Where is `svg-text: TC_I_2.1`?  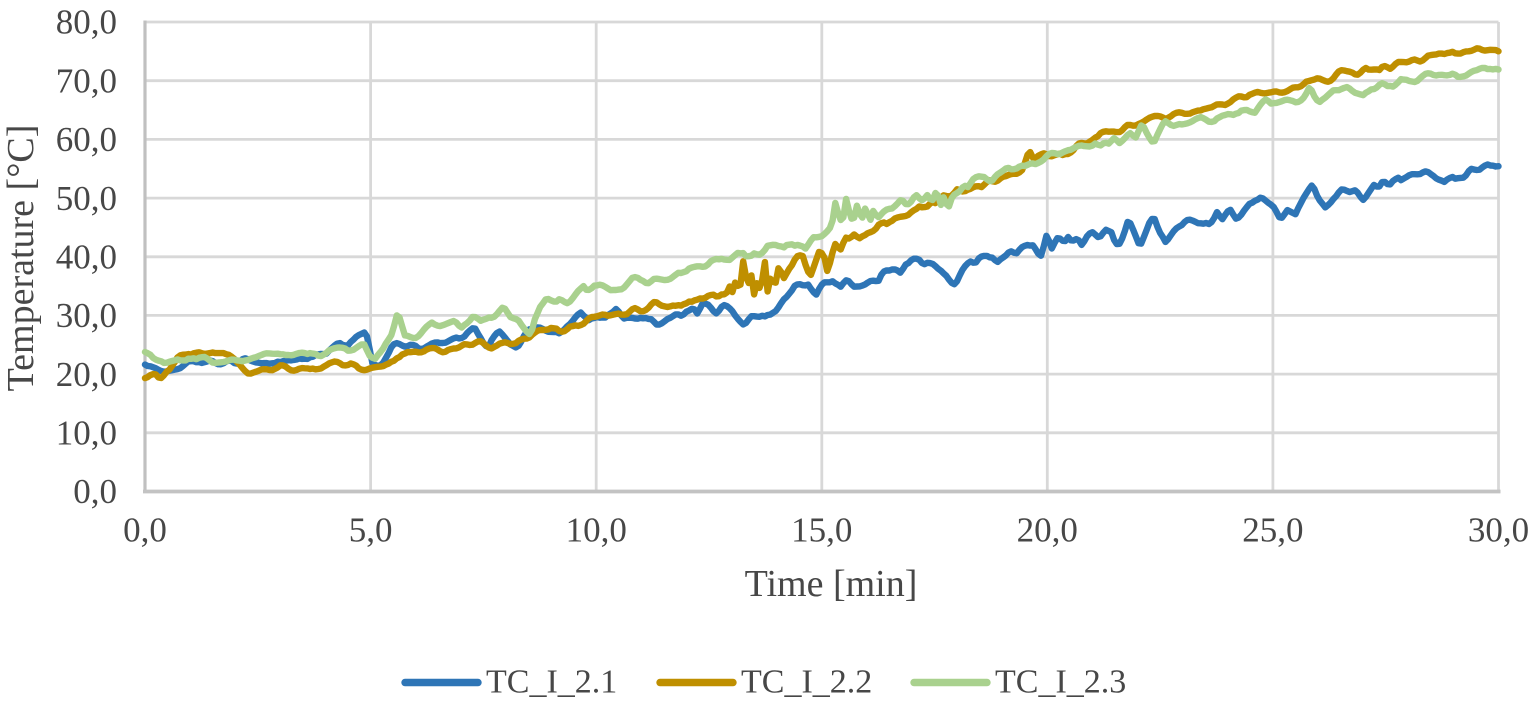
svg-text: TC_I_2.1 is located at coordinates (551, 681).